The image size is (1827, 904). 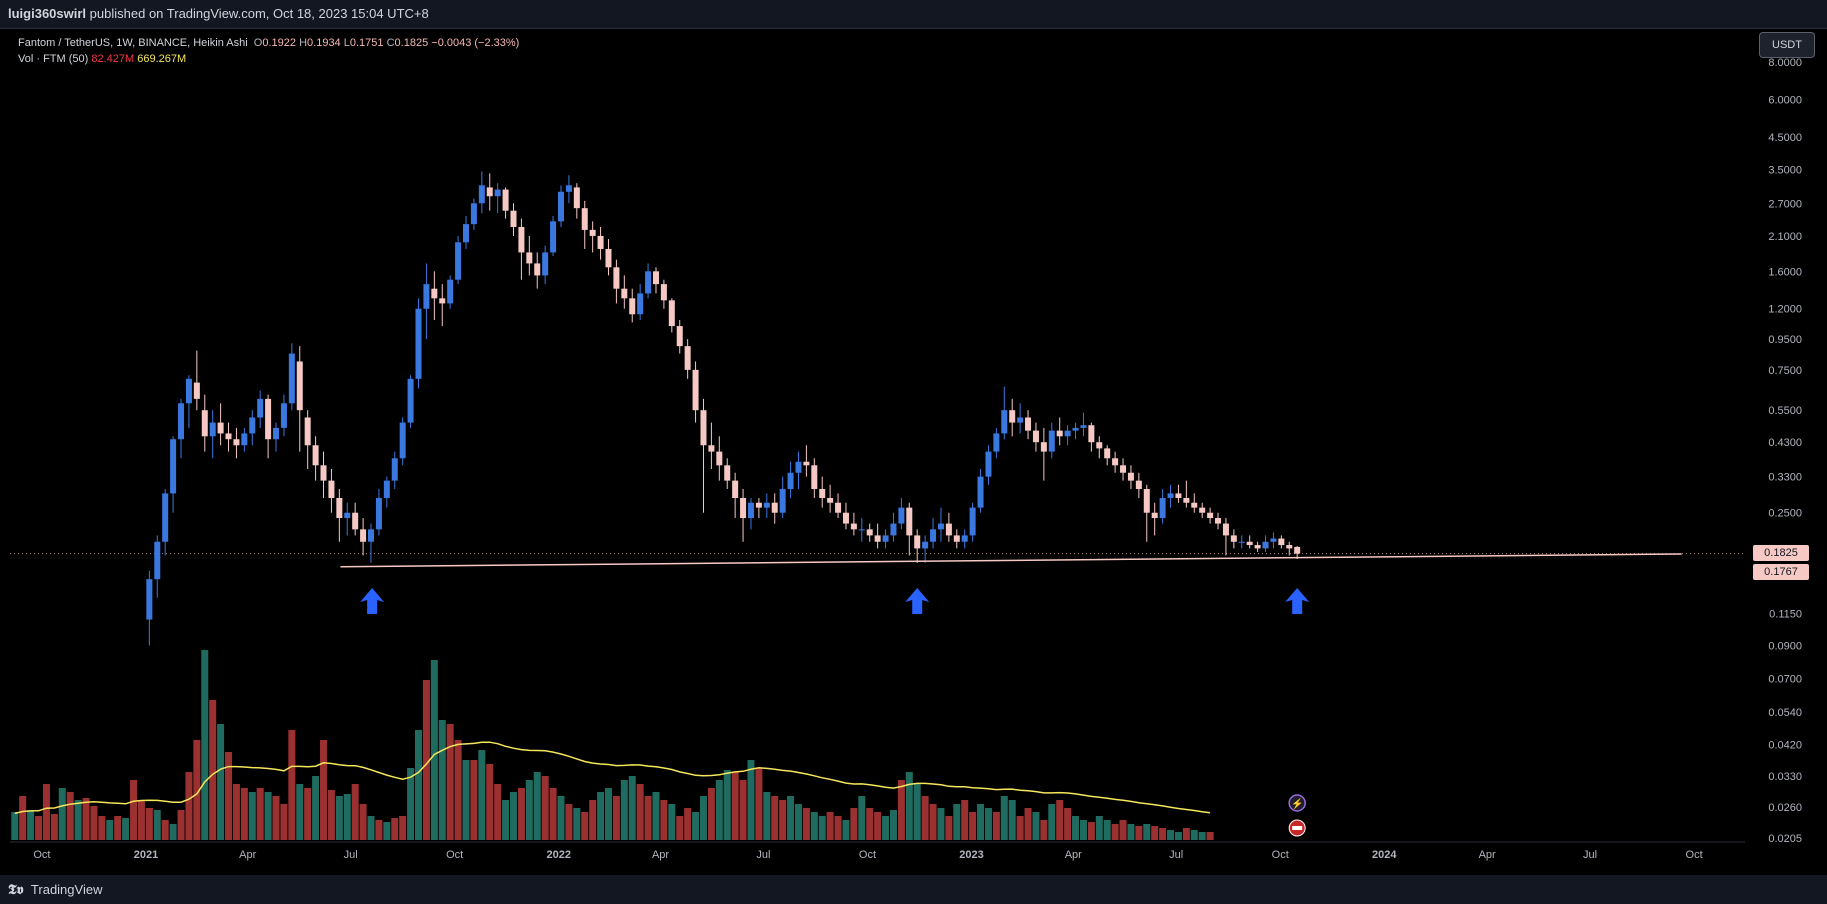 What do you see at coordinates (1384, 855) in the screenshot?
I see `time-tick-label: 2024` at bounding box center [1384, 855].